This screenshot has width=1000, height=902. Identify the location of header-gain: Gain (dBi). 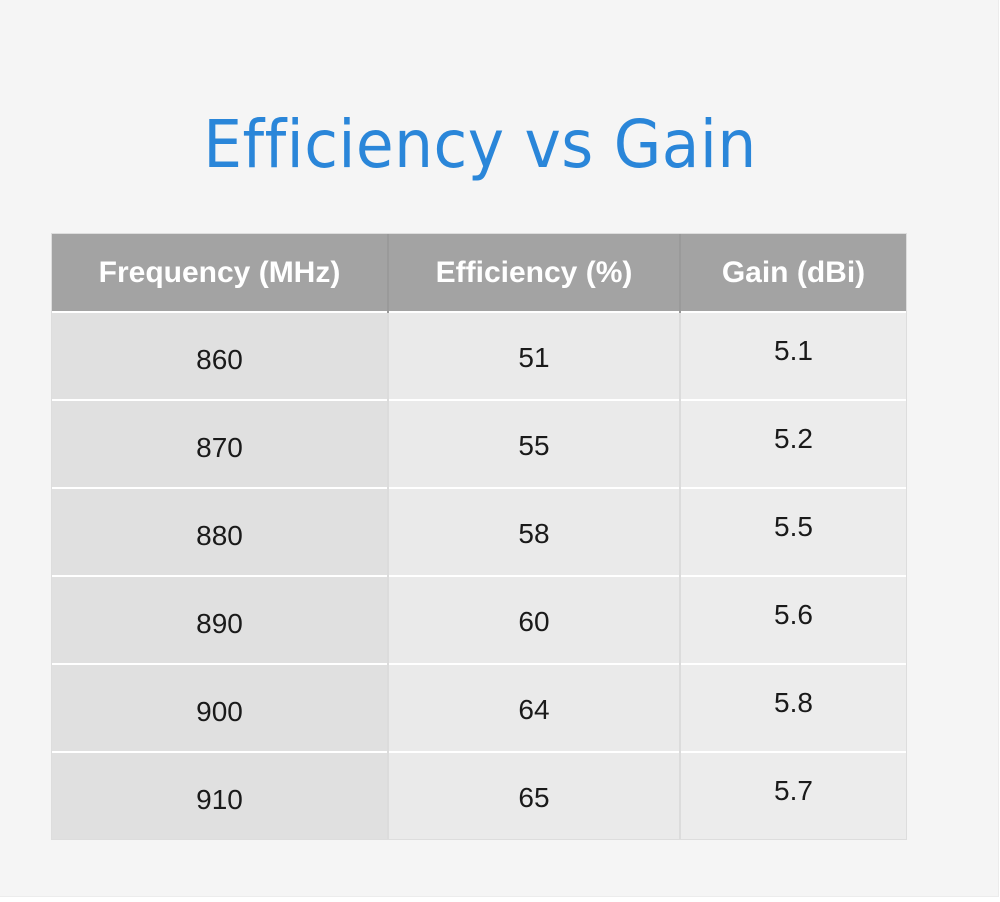
(793, 273).